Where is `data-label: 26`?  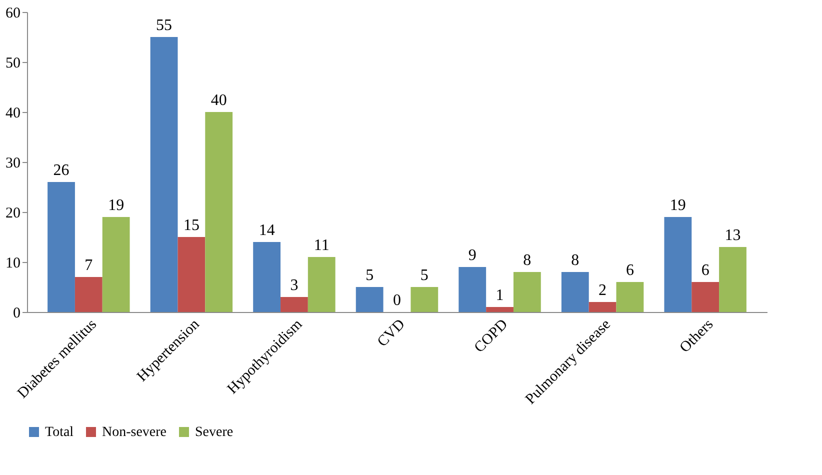
data-label: 26 is located at coordinates (61, 170).